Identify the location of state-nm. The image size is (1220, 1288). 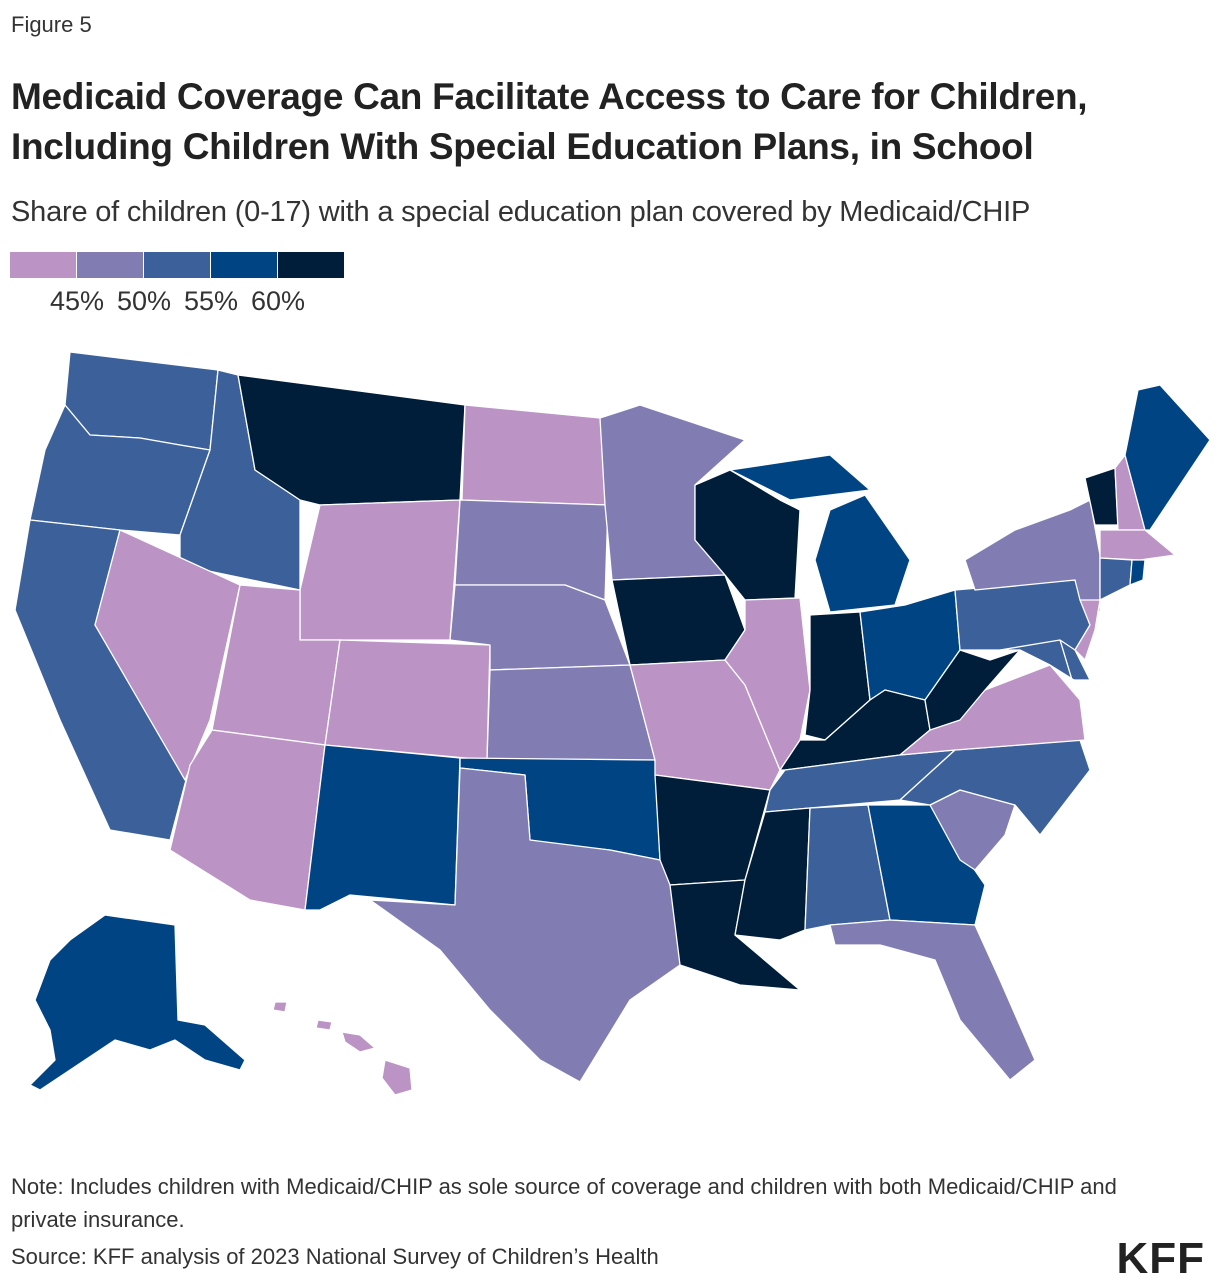
(382, 827).